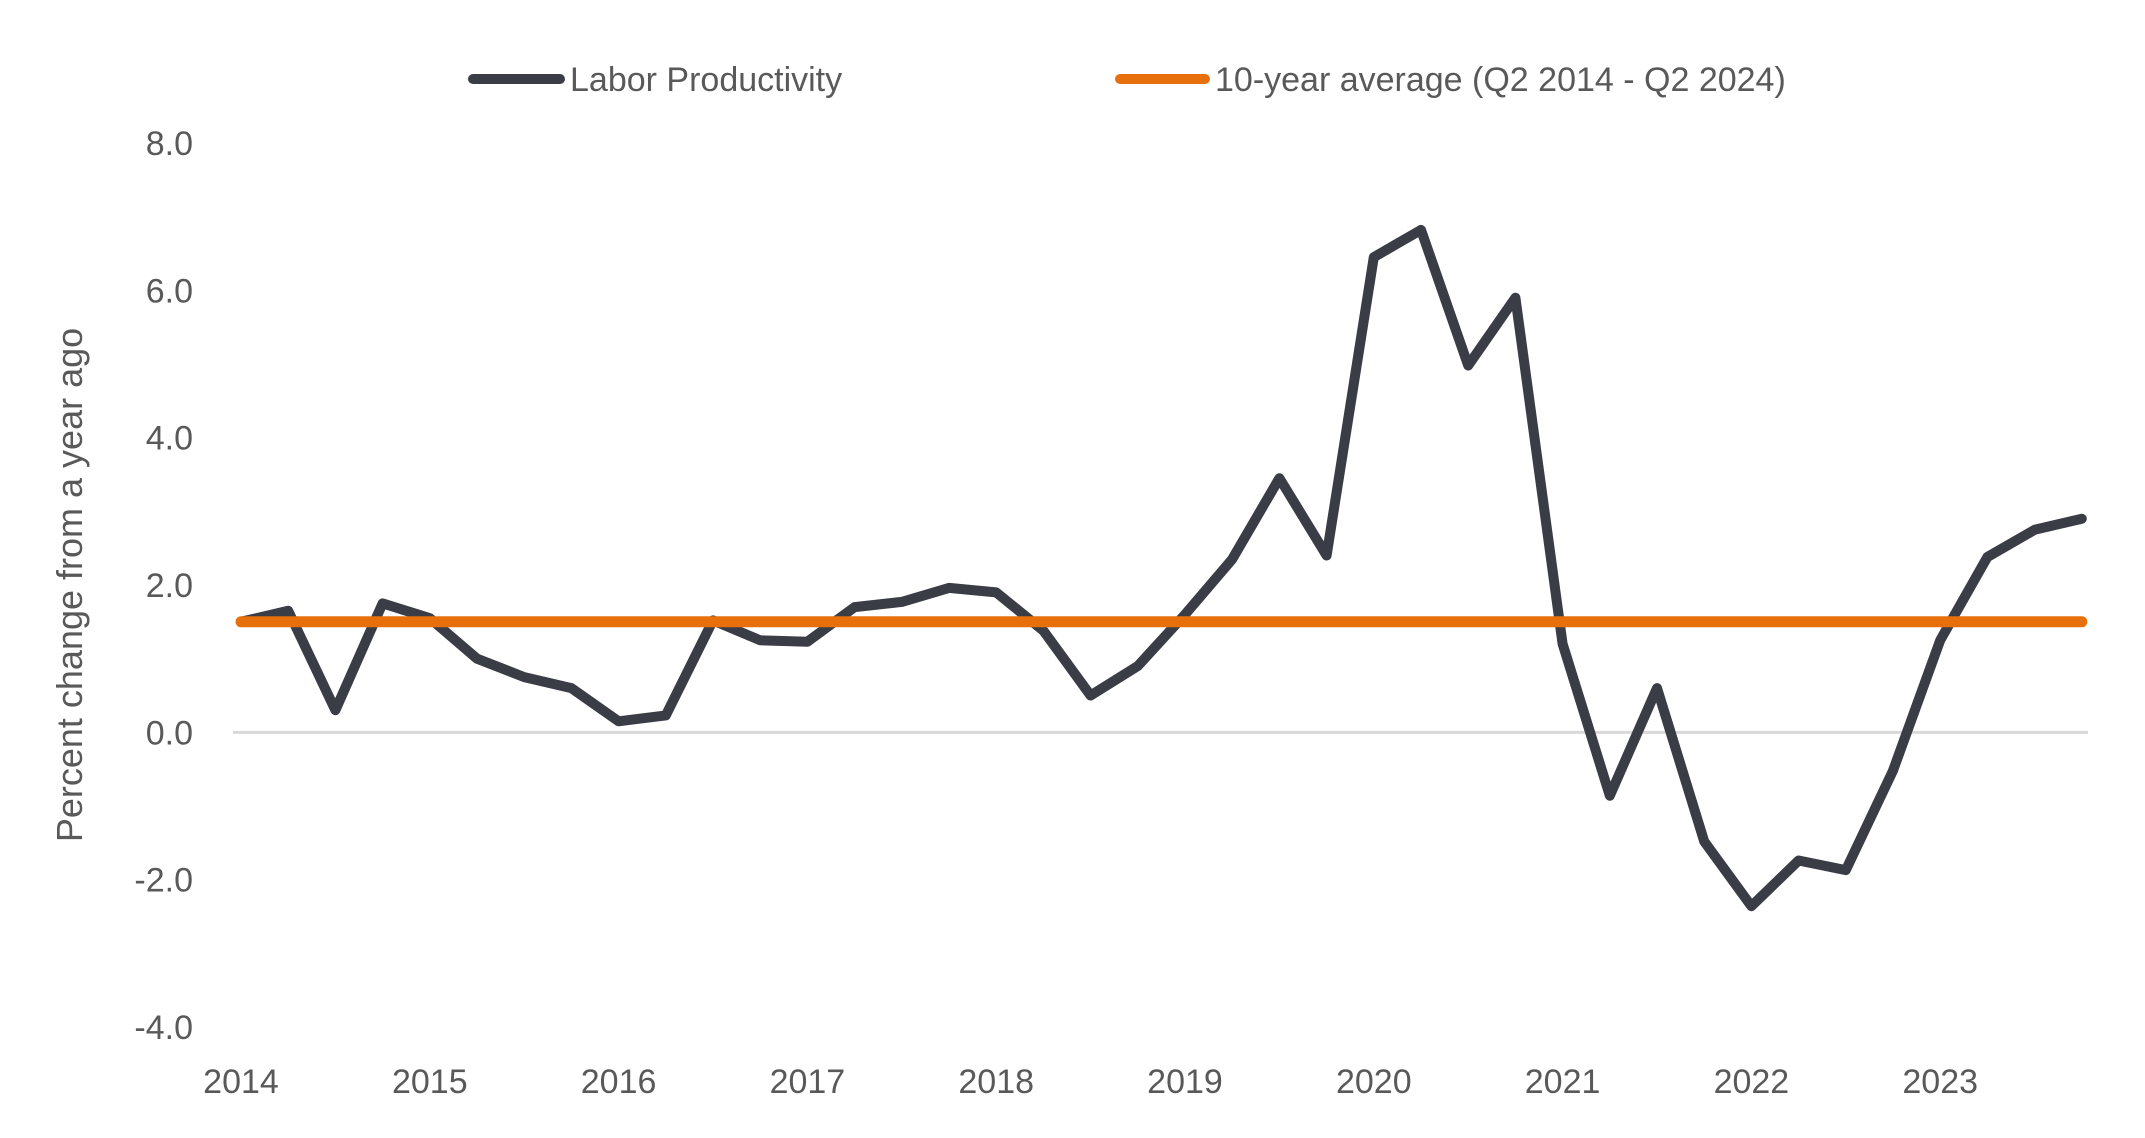  What do you see at coordinates (169, 733) in the screenshot?
I see `y-tick-label: 0.0` at bounding box center [169, 733].